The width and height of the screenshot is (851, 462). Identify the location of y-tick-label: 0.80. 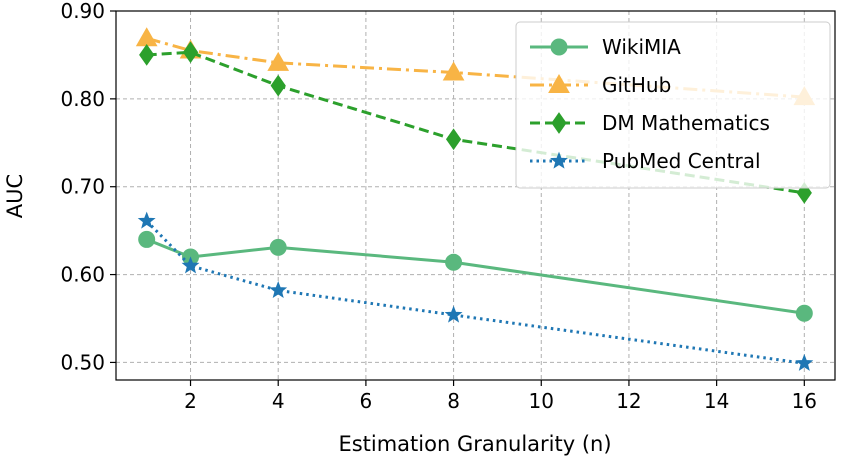
(82, 99).